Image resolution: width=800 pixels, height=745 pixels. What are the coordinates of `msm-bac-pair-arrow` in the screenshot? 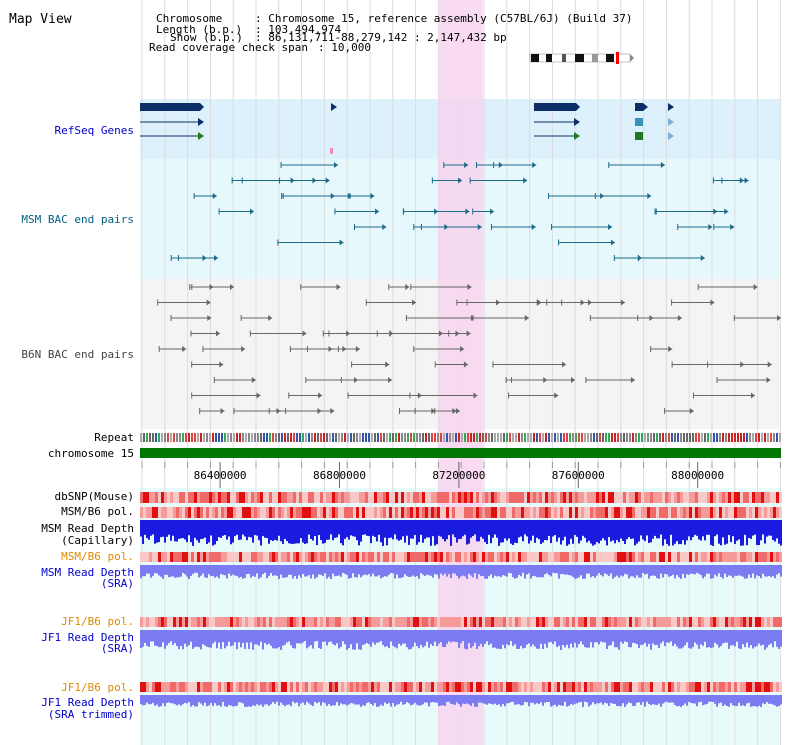 It's located at (746, 180).